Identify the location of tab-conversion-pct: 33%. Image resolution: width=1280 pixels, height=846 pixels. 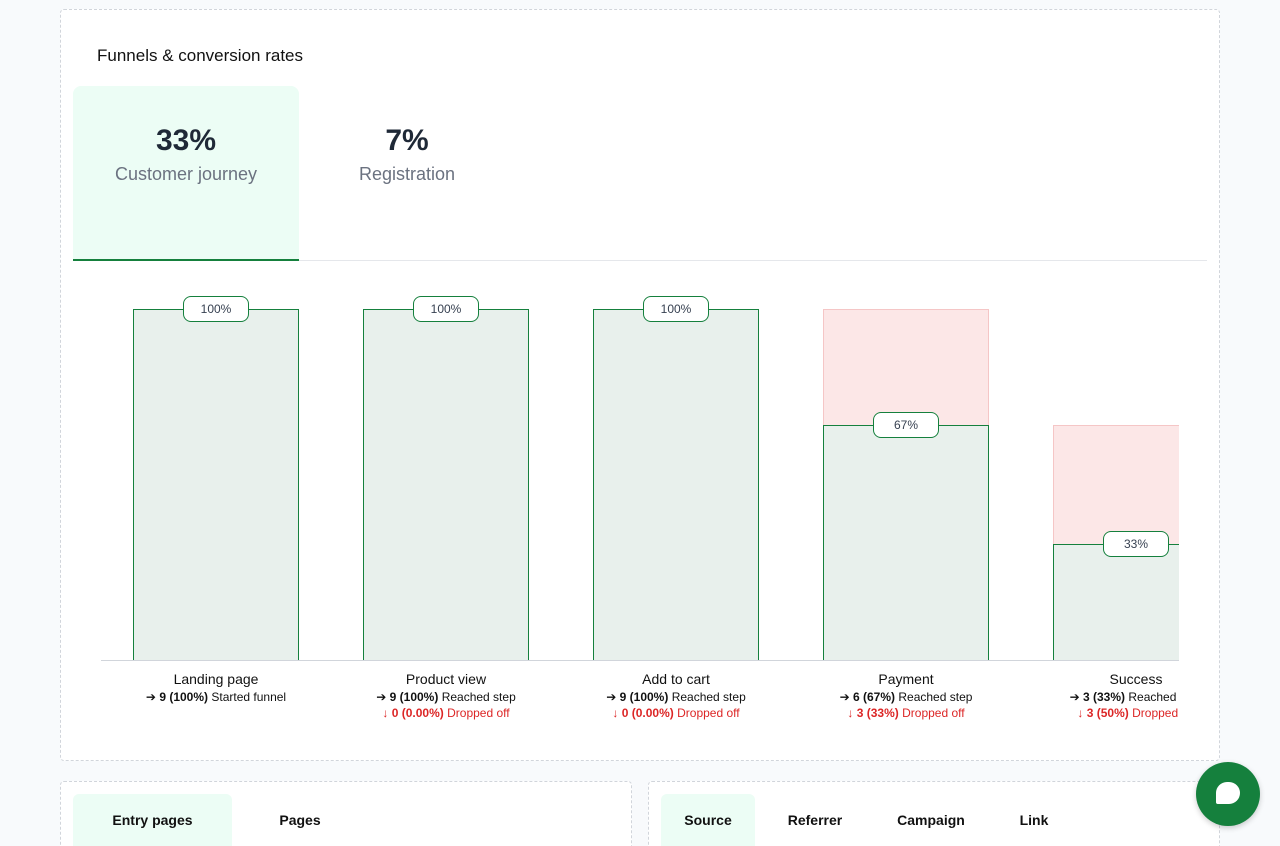
(186, 140).